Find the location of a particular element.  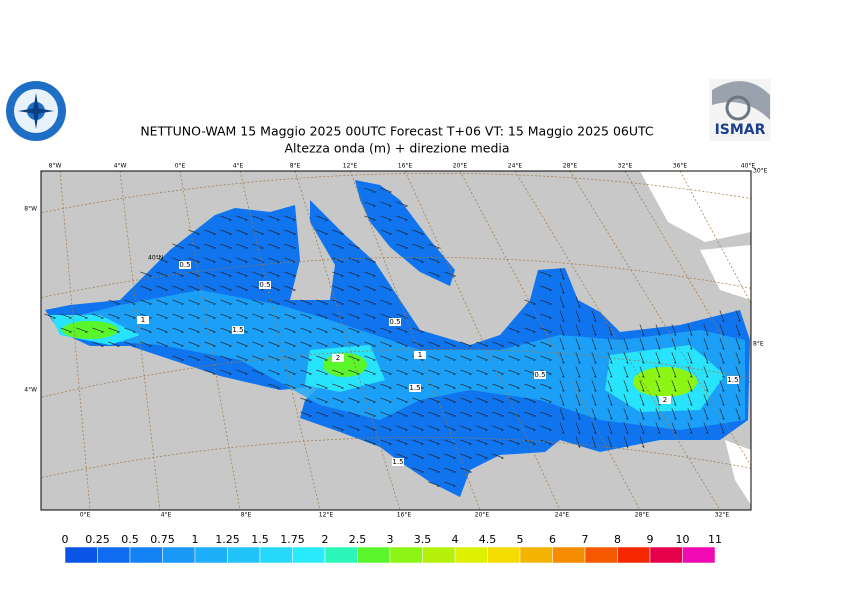

logo-text: ISMAR is located at coordinates (740, 130).